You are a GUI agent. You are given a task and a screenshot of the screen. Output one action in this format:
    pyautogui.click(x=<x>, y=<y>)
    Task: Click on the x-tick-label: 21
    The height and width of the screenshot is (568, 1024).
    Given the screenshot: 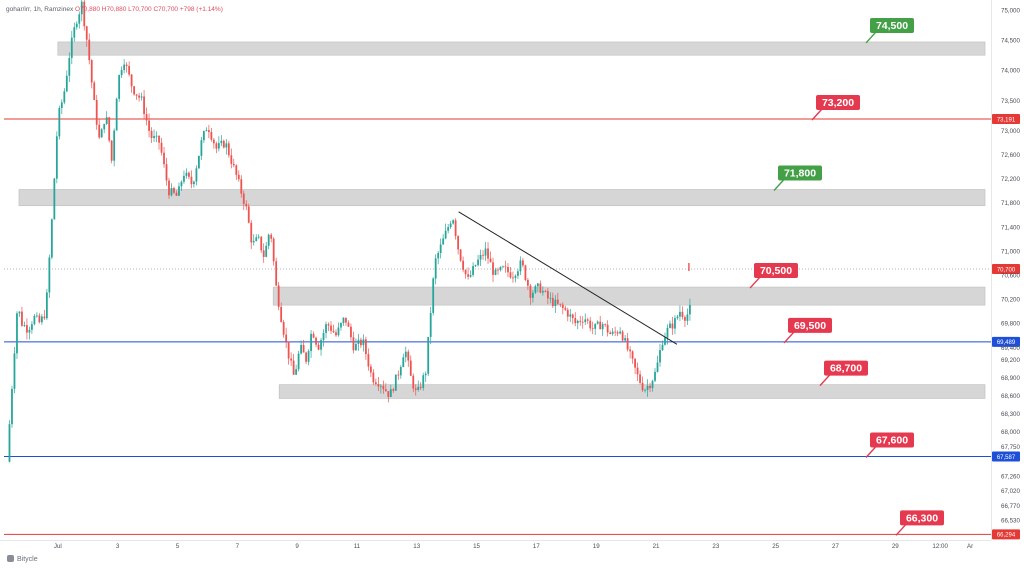 What is the action you would take?
    pyautogui.click(x=656, y=546)
    